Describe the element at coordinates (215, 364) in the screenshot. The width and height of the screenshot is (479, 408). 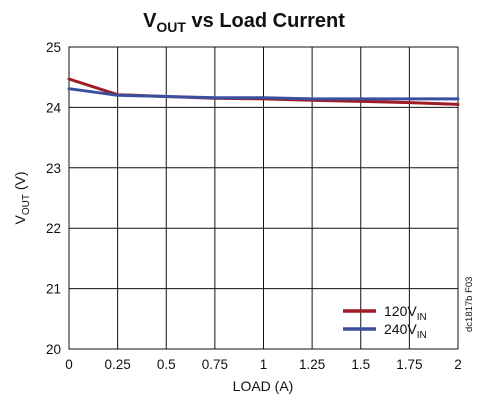
I see `x-tick-label: 0.75` at that location.